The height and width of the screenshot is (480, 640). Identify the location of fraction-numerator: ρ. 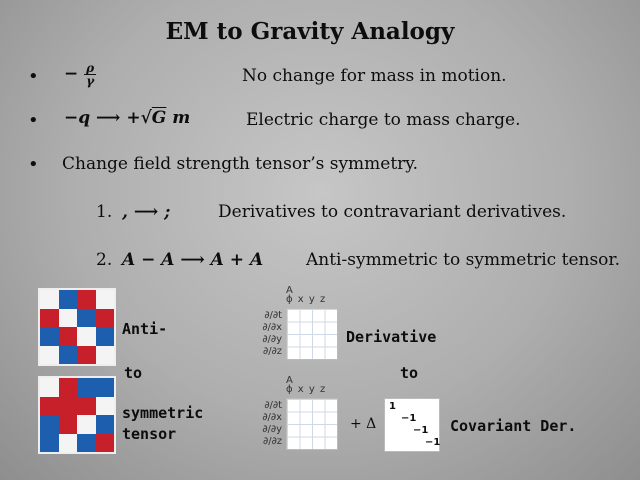
(90, 68).